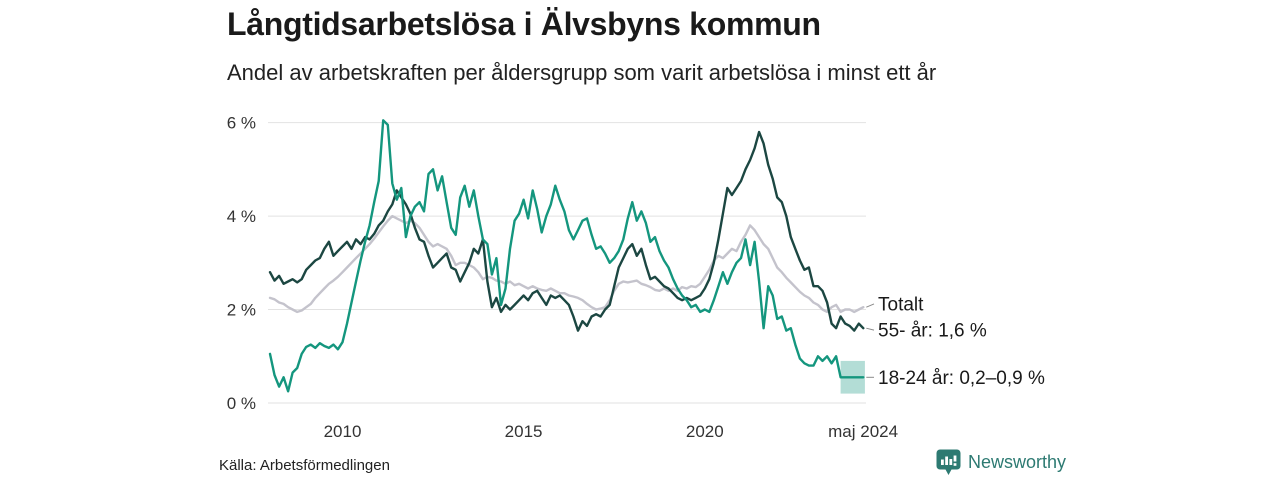  I want to click on y-tick-label: 4 %, so click(241, 216).